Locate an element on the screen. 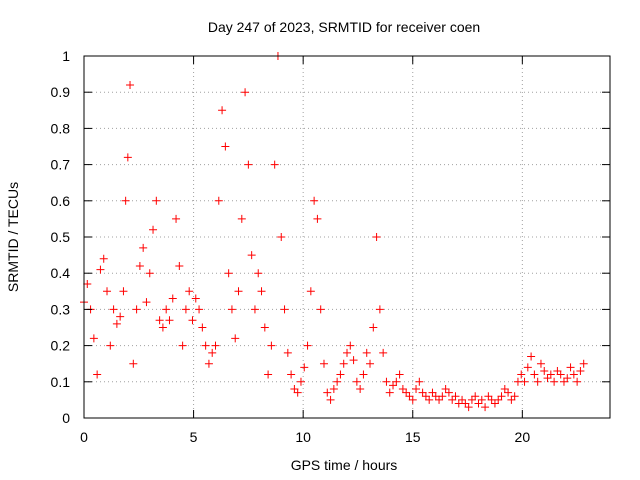 This screenshot has width=640, height=480. x-tick-label: 5 is located at coordinates (194, 437).